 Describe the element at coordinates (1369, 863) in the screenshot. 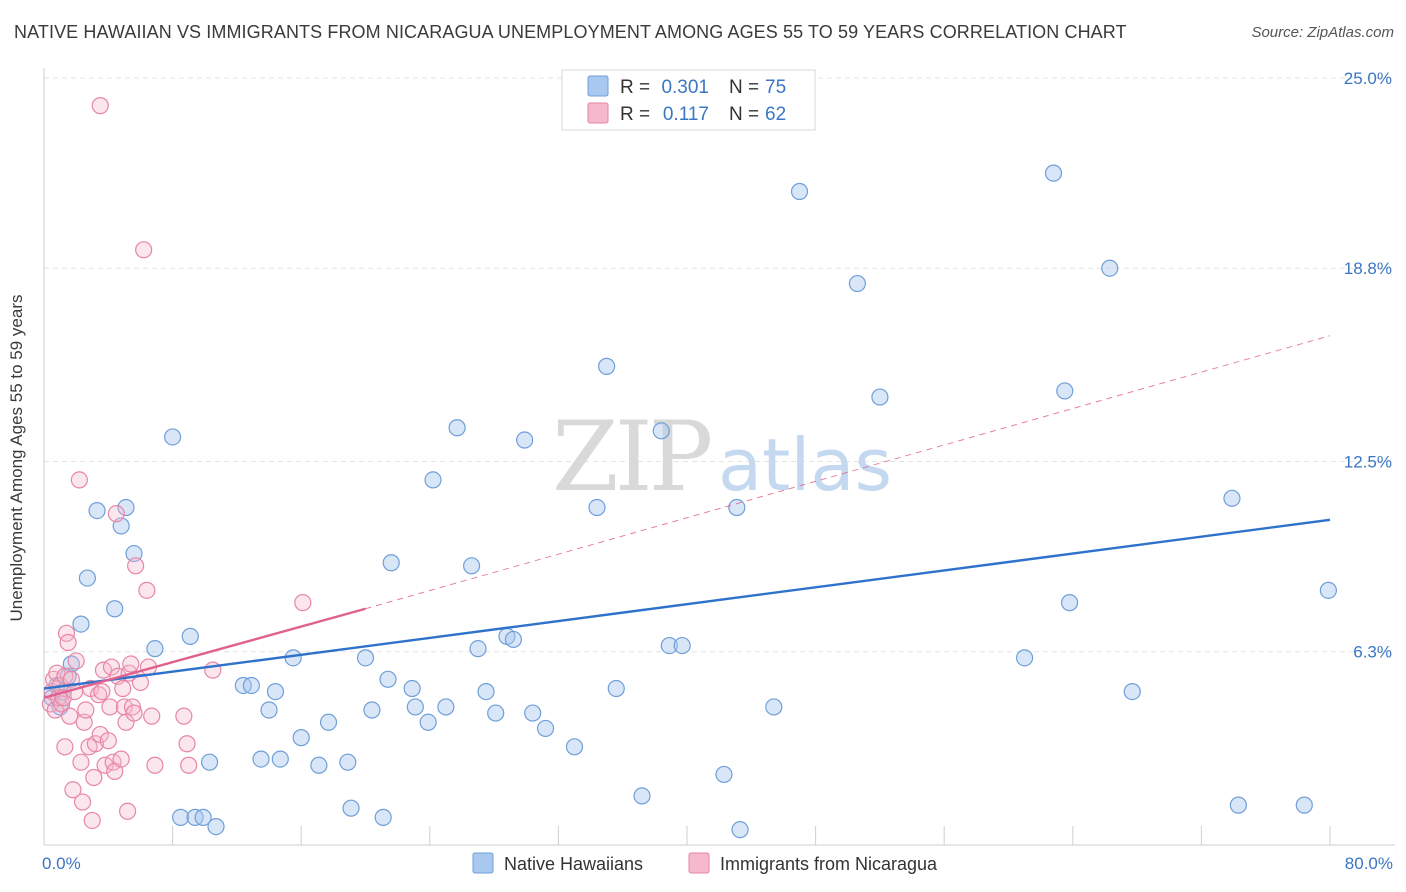

I see `x-tick-label: 80.0%` at that location.